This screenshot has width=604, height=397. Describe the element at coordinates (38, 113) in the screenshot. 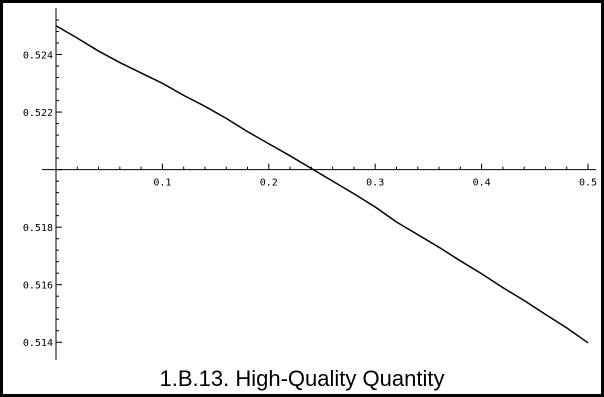

I see `y-tick-label: 0.522` at that location.